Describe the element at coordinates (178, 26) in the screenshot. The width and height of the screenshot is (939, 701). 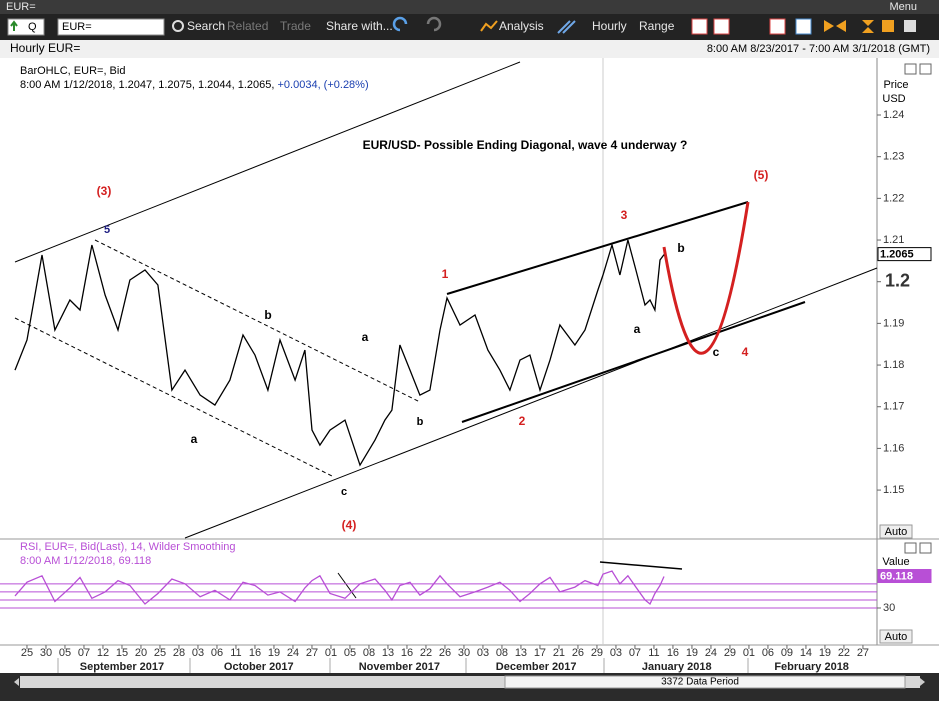
I see `search-icon` at that location.